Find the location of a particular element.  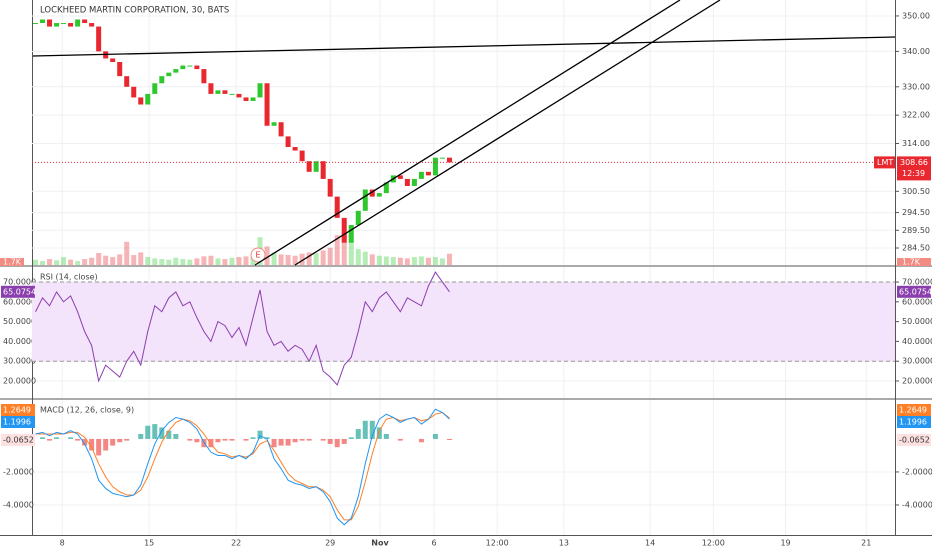

band is located at coordinates (463, 322).